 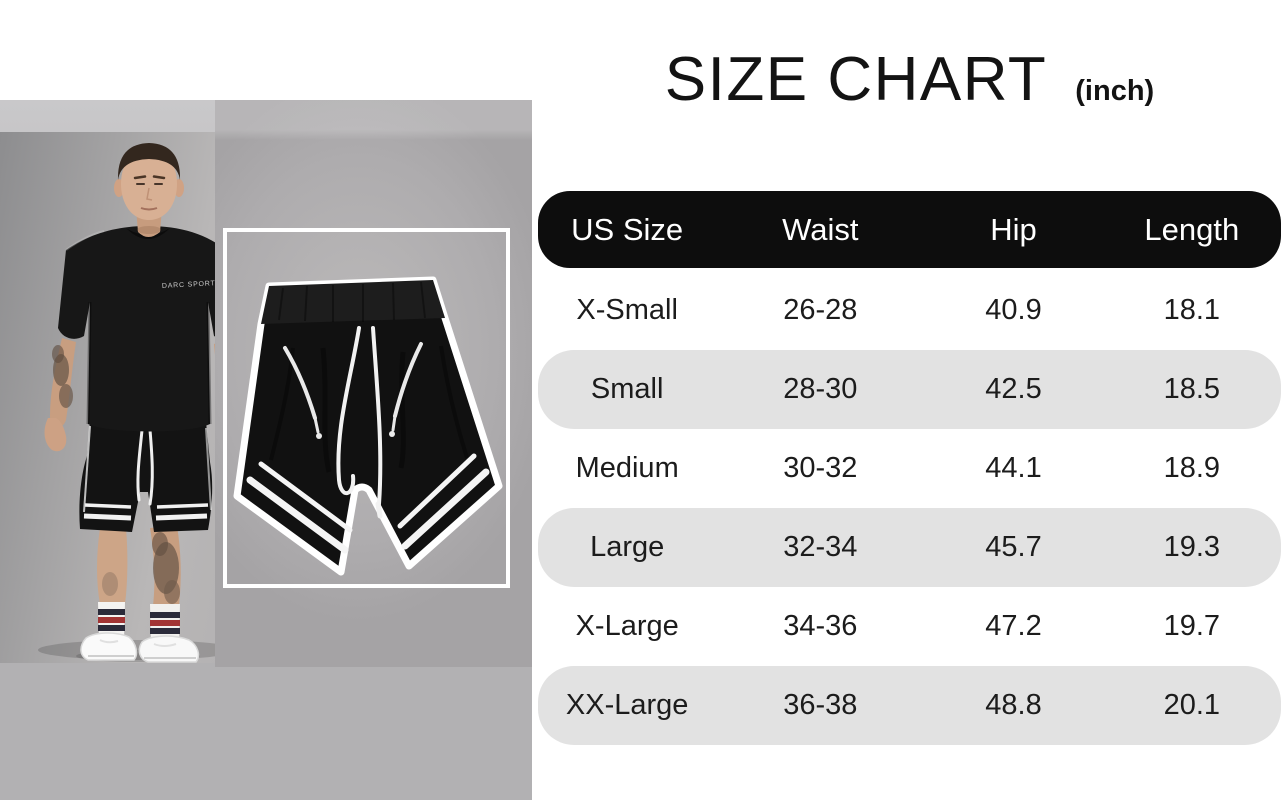 I want to click on table-row: XX-Large 36-38 48.8 20.1, so click(x=909, y=705).